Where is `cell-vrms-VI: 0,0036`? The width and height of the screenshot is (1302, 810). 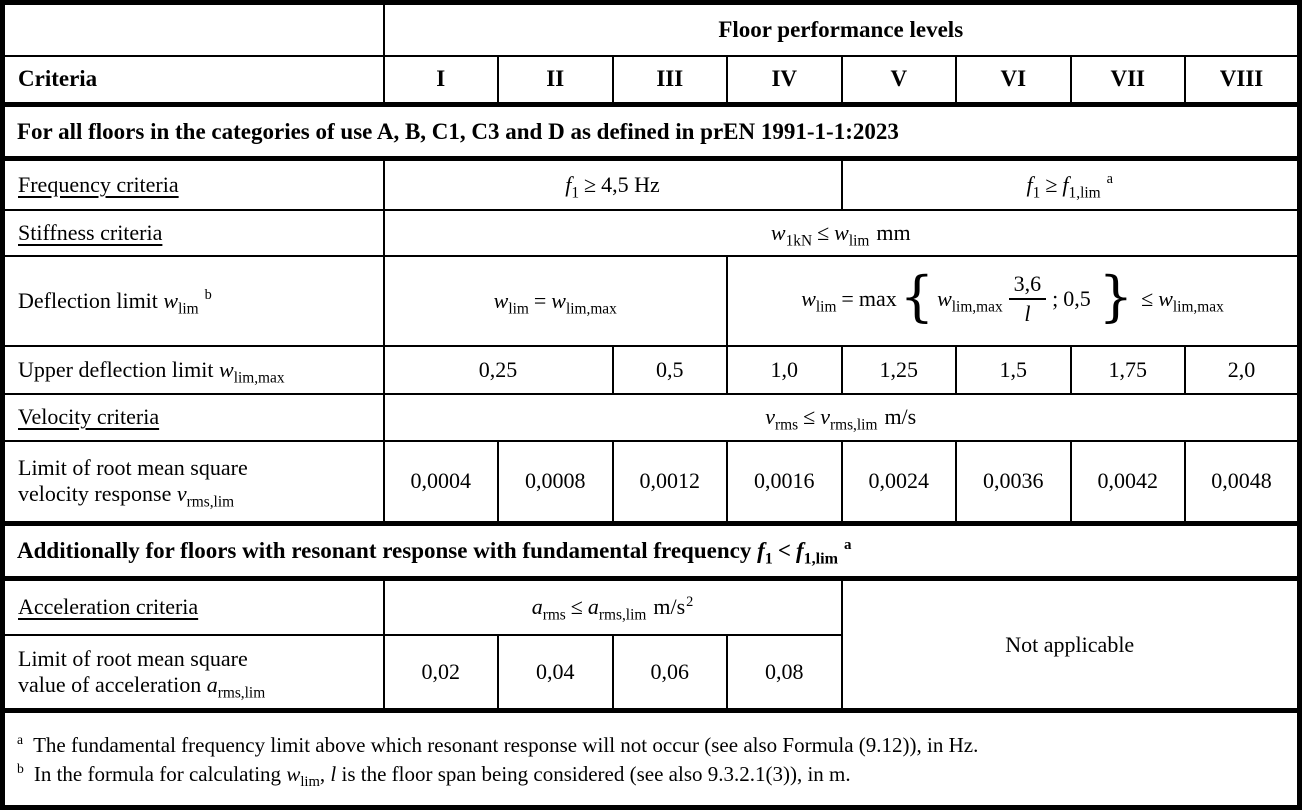
cell-vrms-VI: 0,0036 is located at coordinates (1013, 482).